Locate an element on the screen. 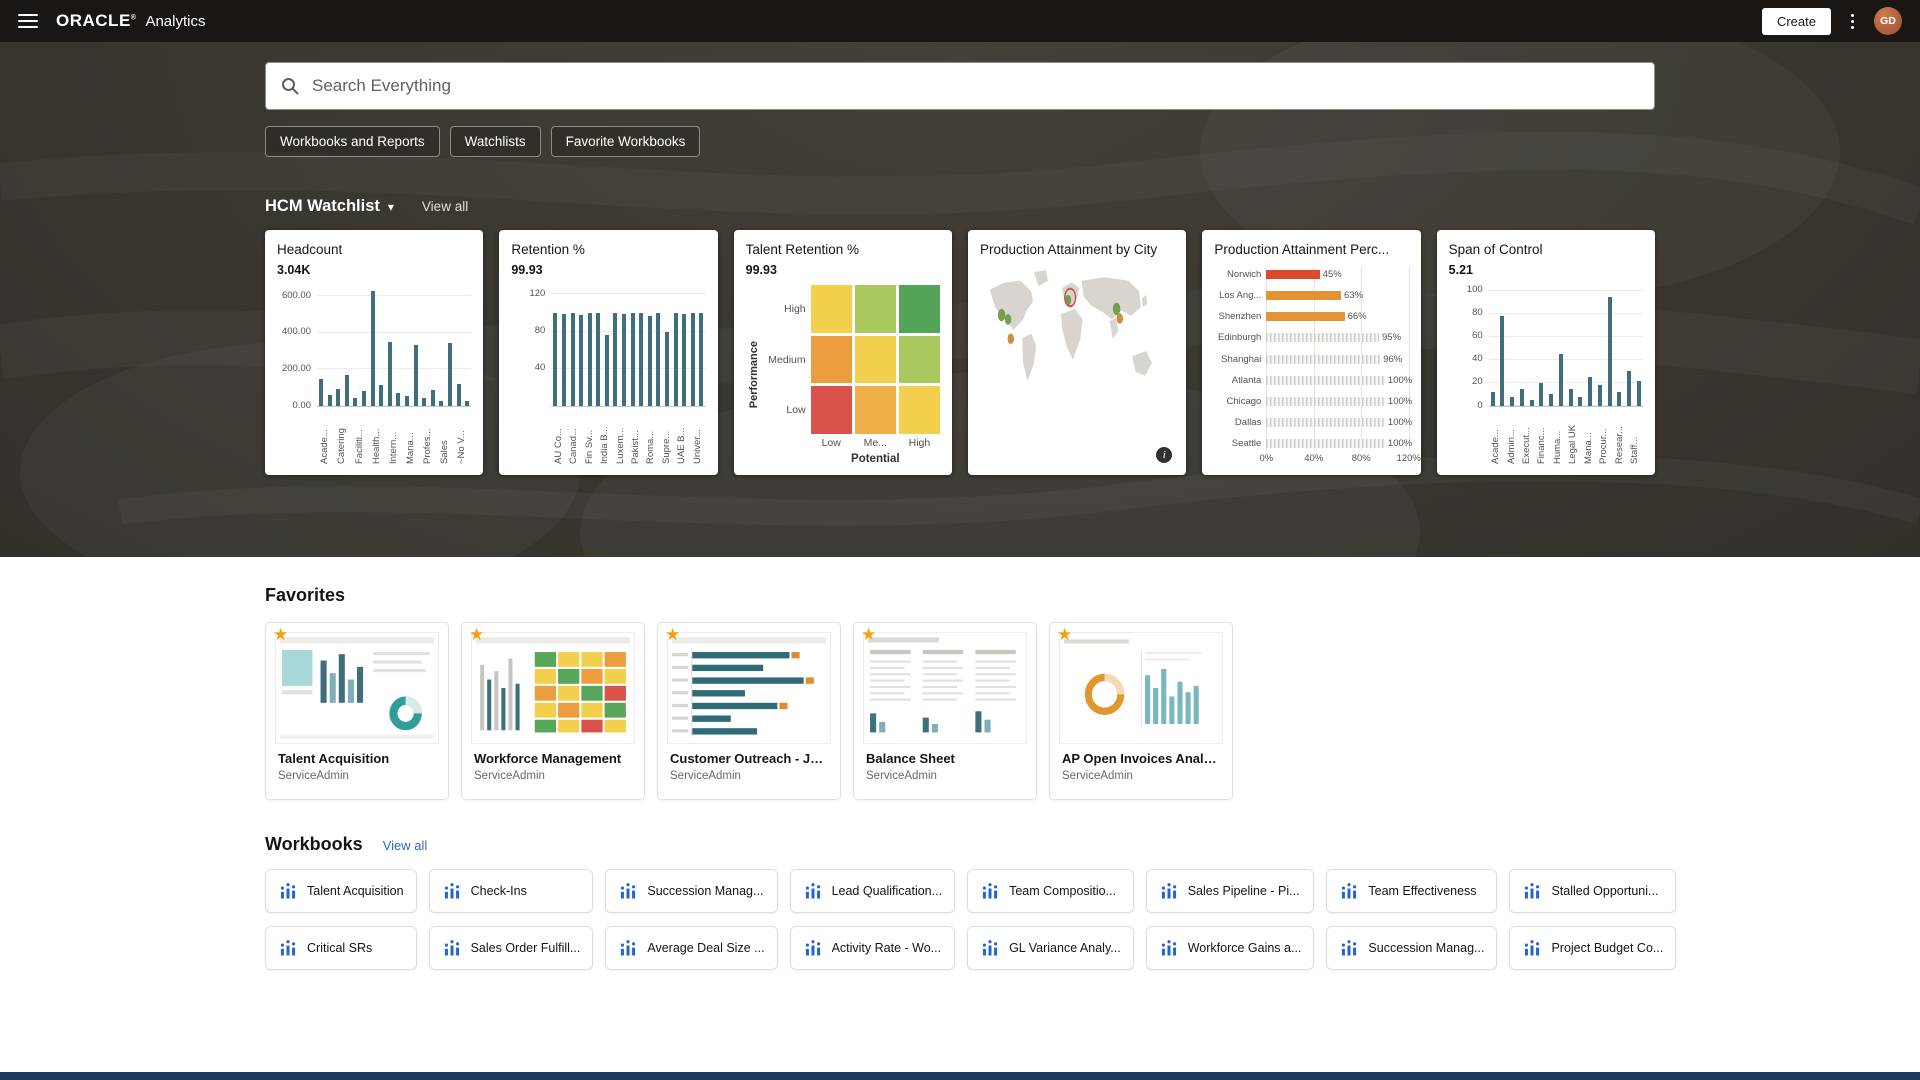 This screenshot has height=1080, width=1920. favorite-card-workforce-management: ★ Workforce Management is located at coordinates (553, 711).